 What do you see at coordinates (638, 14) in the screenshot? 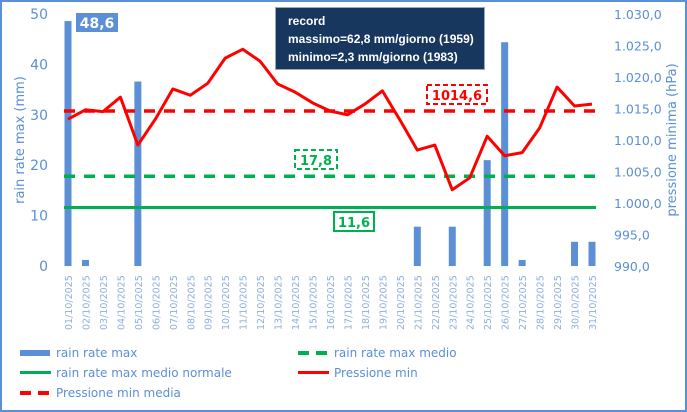
I see `right-tick-label: 1.030,0` at bounding box center [638, 14].